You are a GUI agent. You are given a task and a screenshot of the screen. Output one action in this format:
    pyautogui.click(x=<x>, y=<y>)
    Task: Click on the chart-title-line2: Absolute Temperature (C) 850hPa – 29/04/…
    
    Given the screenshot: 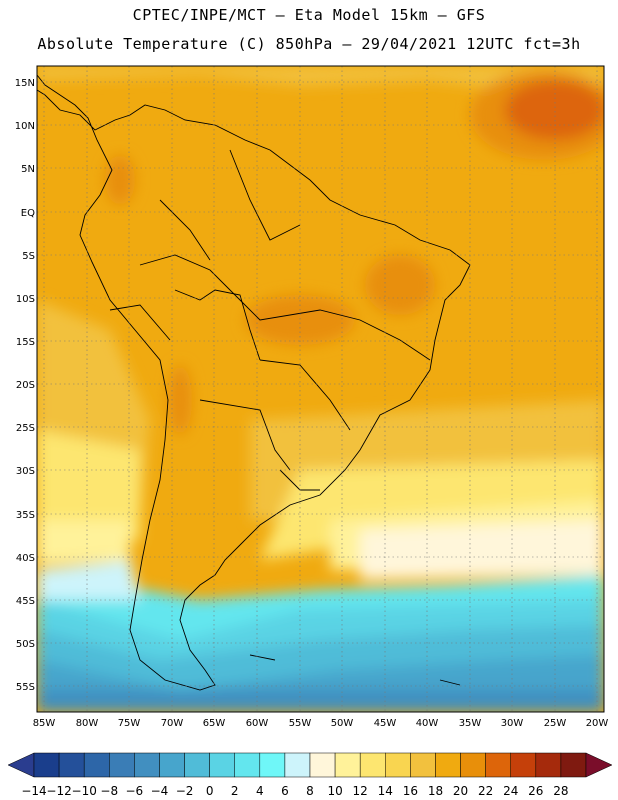 What is the action you would take?
    pyautogui.click(x=309, y=44)
    